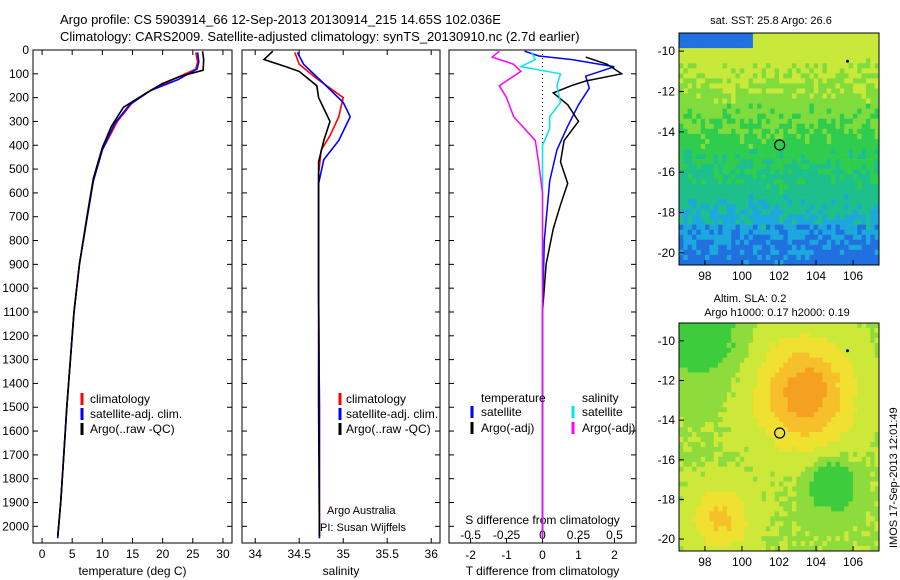 This screenshot has width=900, height=580. I want to click on temperature-xtick-tick-label: 10, so click(103, 554).